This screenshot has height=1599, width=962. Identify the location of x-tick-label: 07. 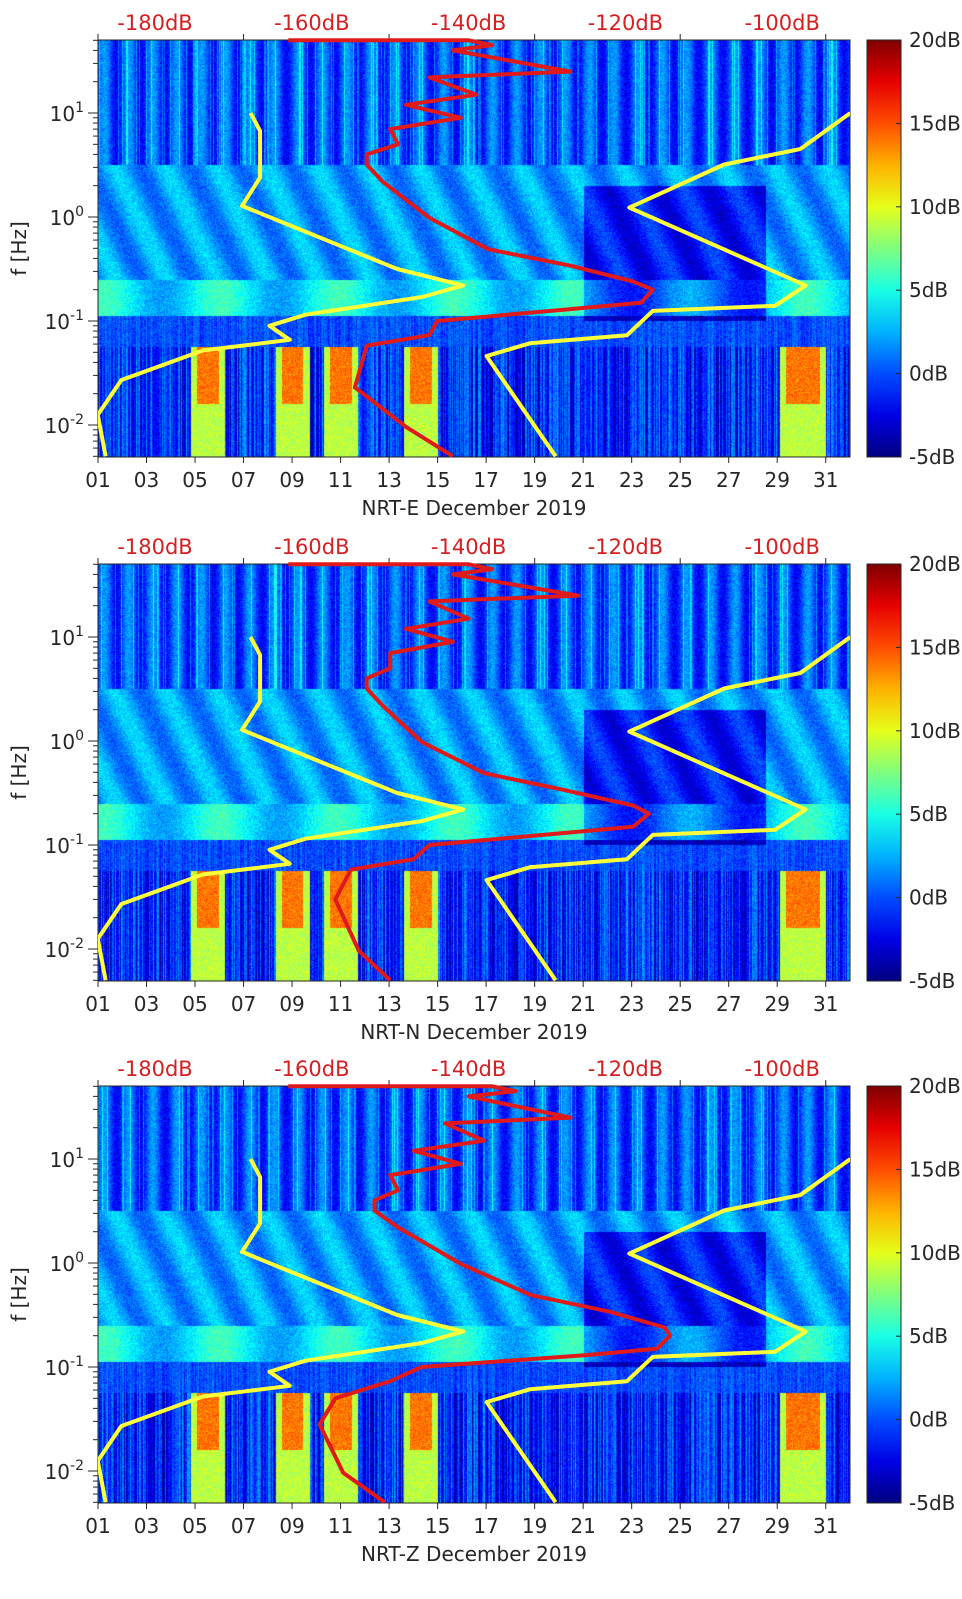
(243, 1526).